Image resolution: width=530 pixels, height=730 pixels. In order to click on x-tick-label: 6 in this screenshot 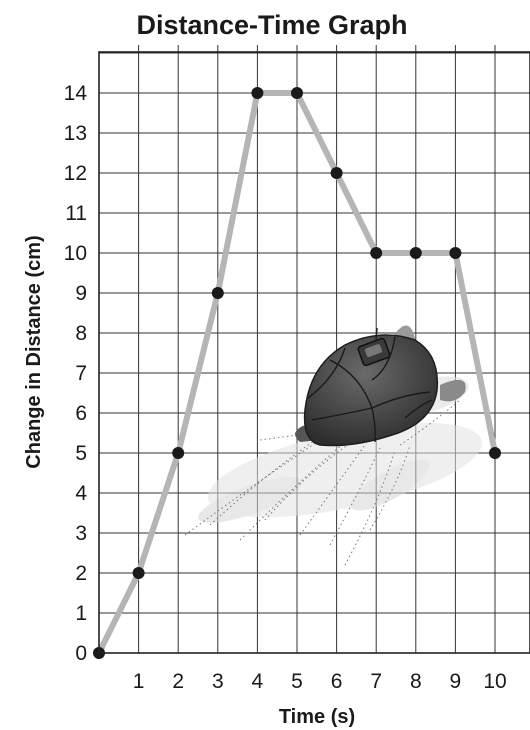, I will do `click(337, 681)`.